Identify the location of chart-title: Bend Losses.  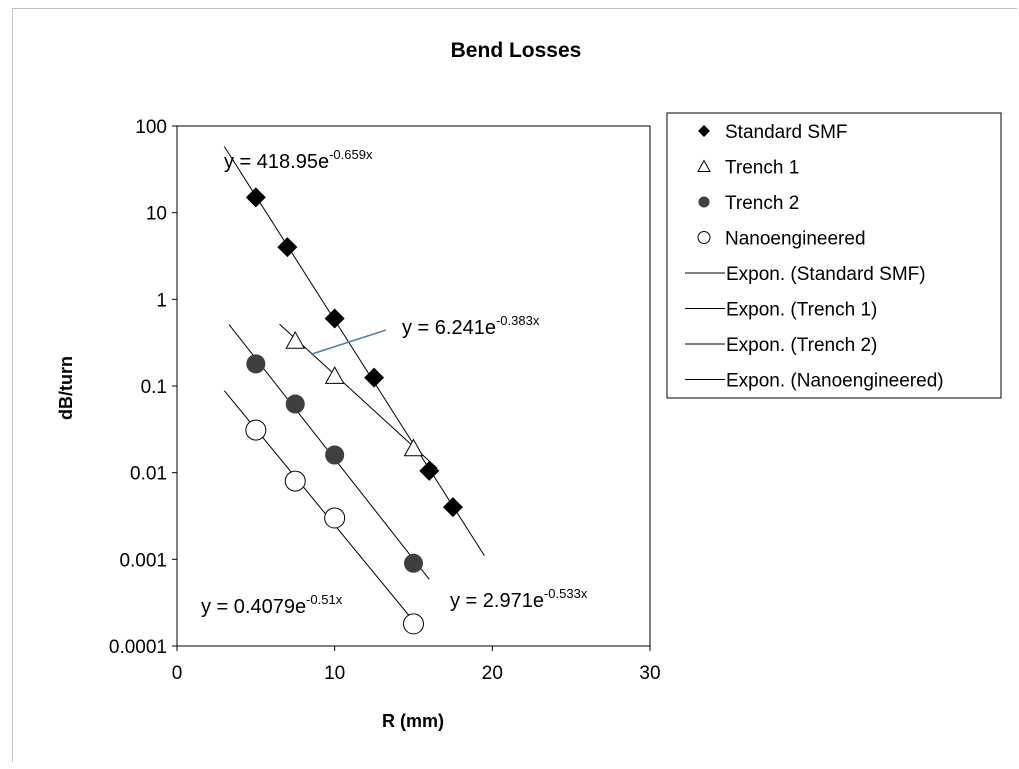
(516, 50).